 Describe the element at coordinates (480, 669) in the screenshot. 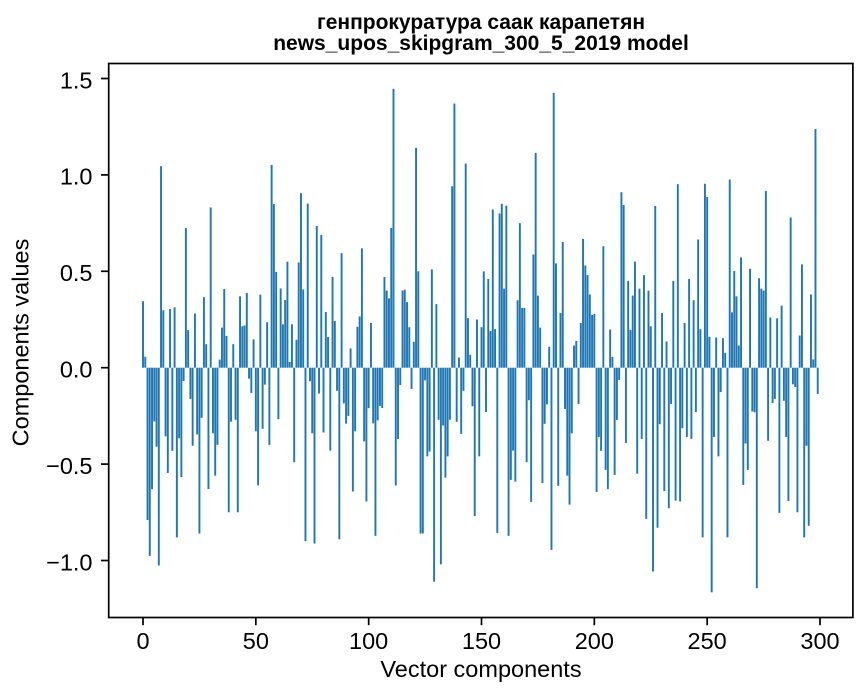

I see `svg-text: Vector components` at that location.